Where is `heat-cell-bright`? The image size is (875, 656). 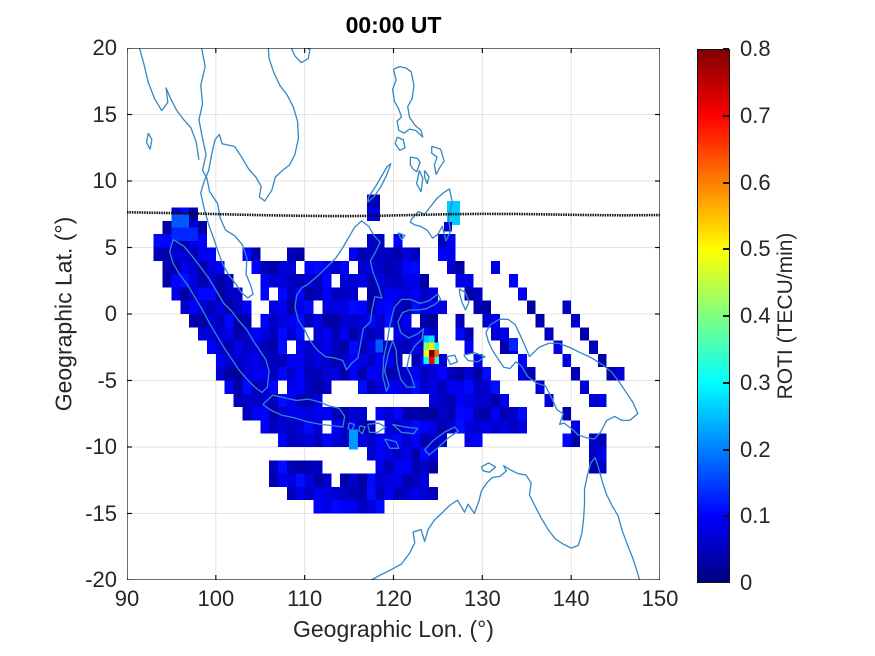
heat-cell-bright is located at coordinates (185, 234).